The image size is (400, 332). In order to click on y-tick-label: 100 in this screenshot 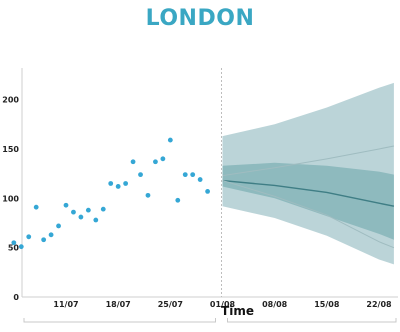, I will do `click(10, 198)`.